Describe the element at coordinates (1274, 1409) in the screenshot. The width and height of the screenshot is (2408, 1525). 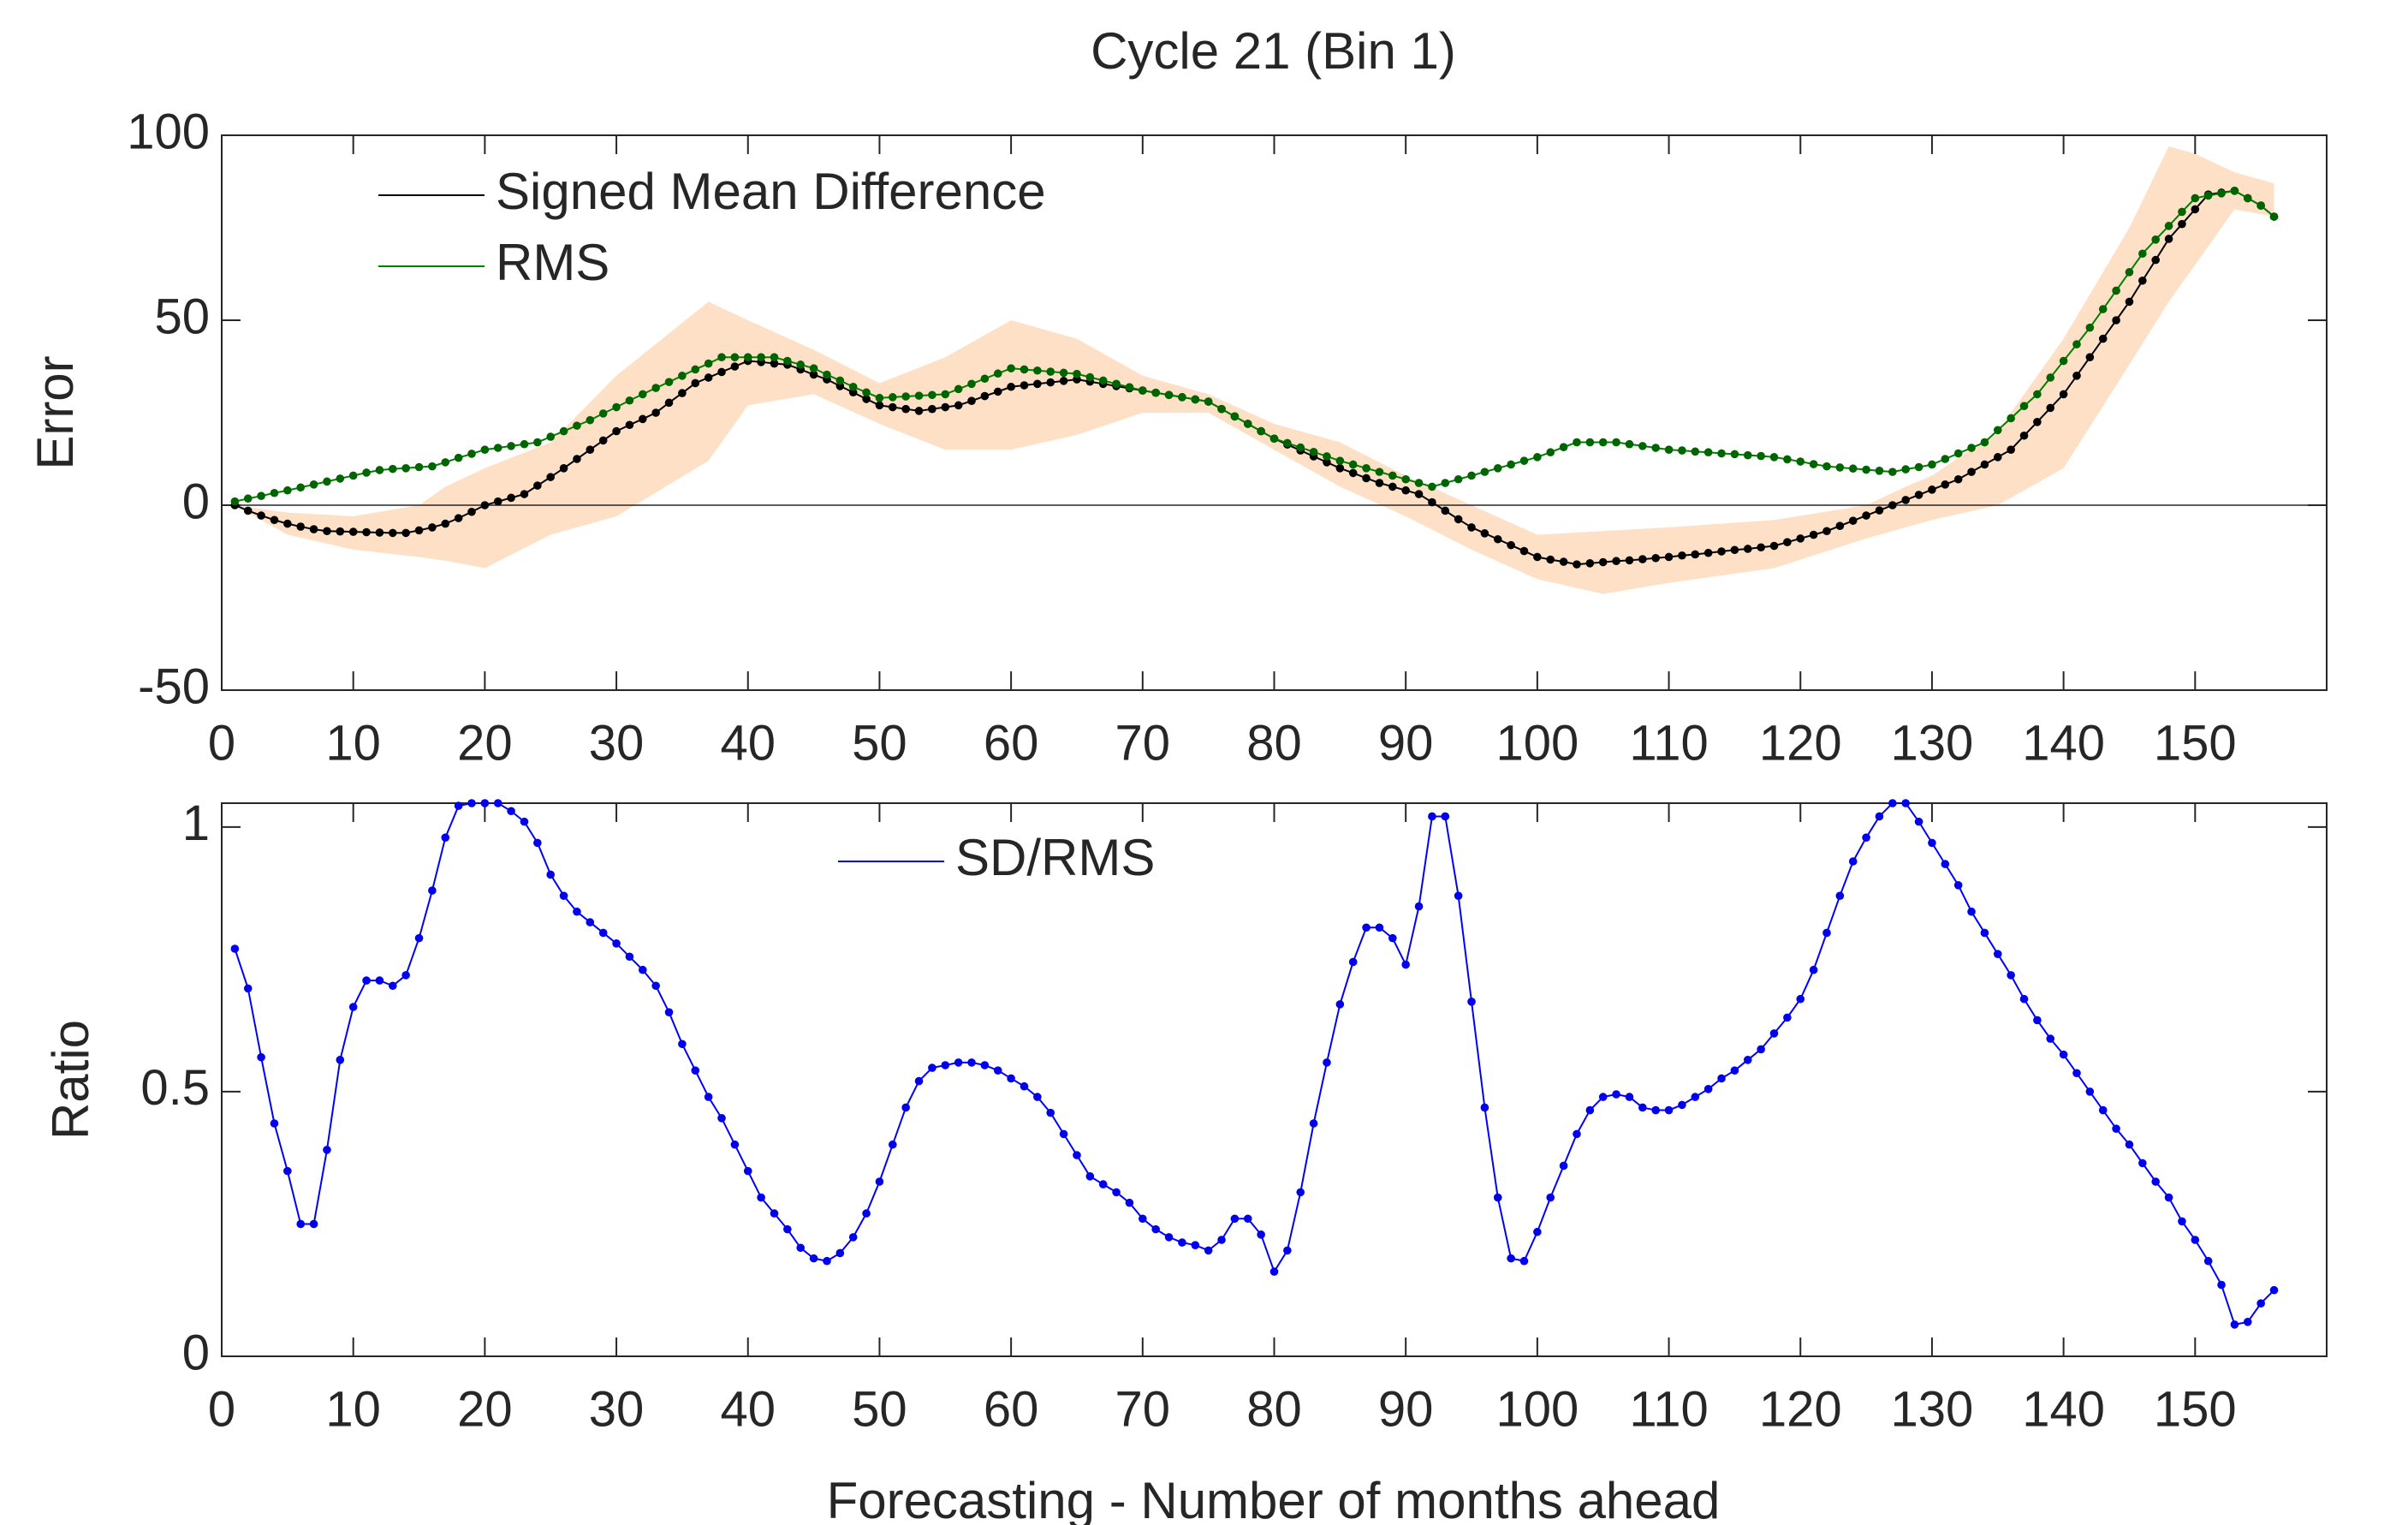
I see `x-tick-label: 80` at that location.